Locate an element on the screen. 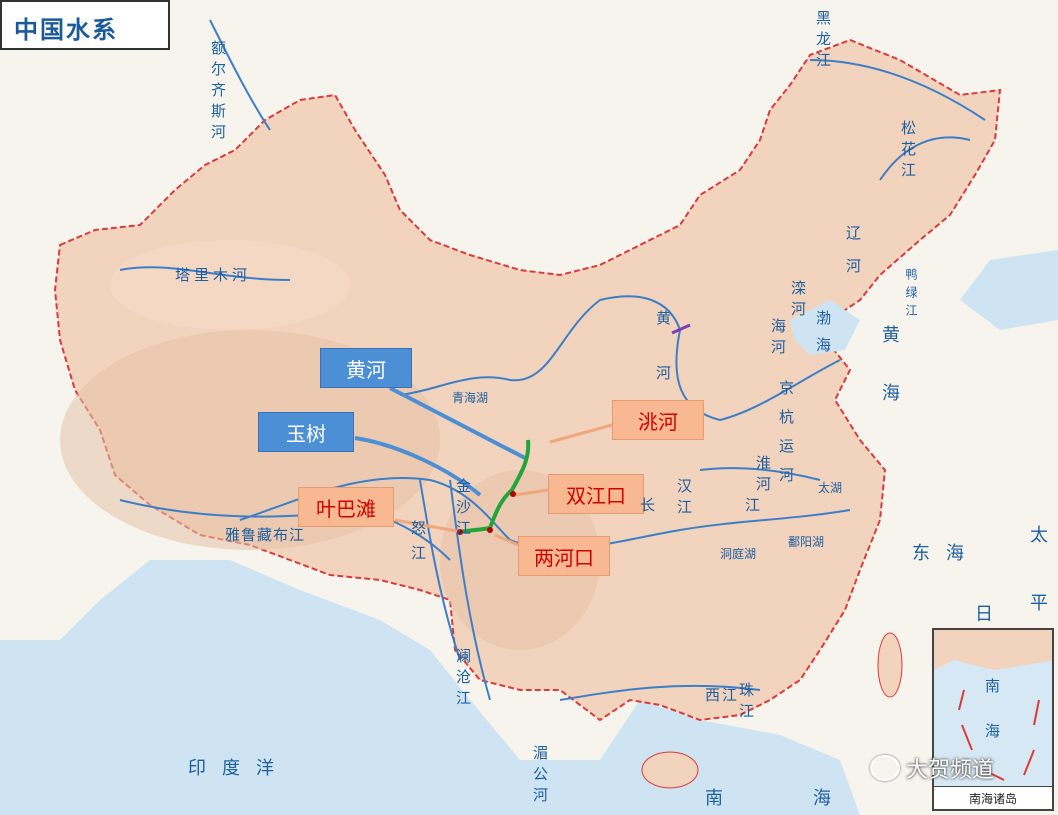 The image size is (1058, 815). watermark-text: 大贺频道 is located at coordinates (950, 770).